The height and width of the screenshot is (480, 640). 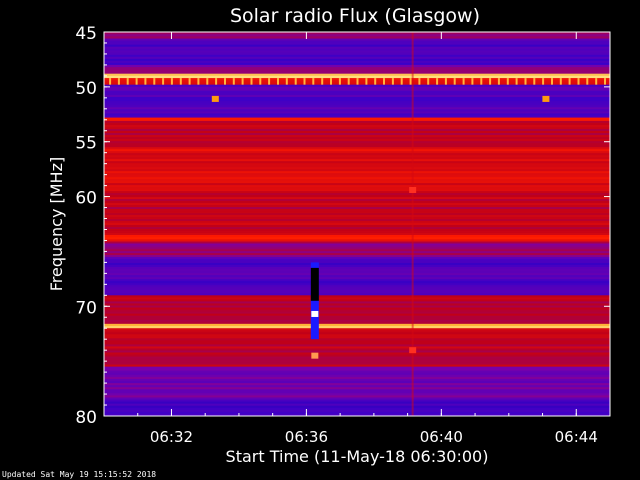 What do you see at coordinates (171, 437) in the screenshot?
I see `x-tick-label: 06:32` at bounding box center [171, 437].